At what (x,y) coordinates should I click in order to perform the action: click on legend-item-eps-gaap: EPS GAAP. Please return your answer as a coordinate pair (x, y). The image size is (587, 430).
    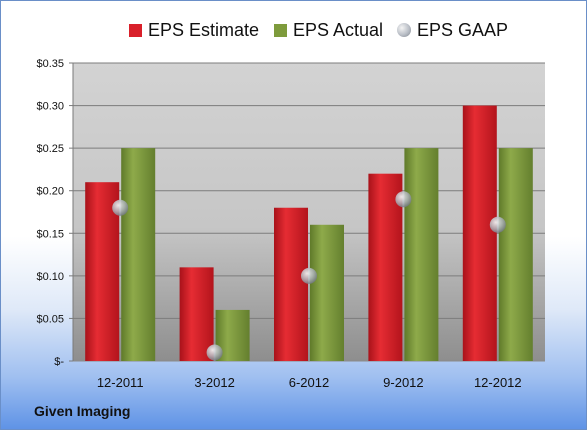
    Looking at the image, I should click on (452, 30).